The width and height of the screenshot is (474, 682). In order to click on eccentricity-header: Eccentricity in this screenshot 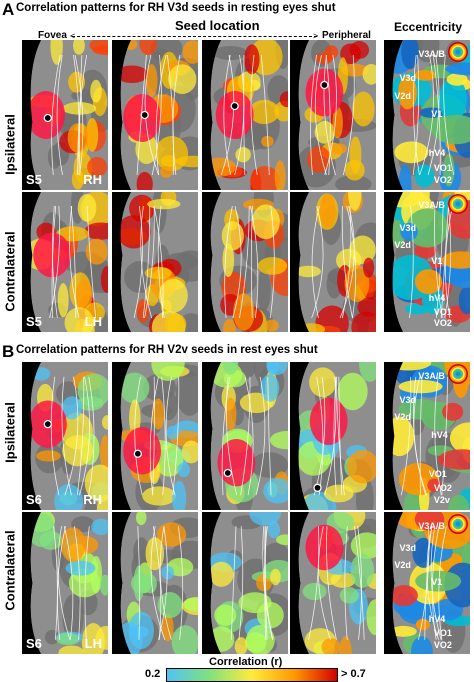, I will do `click(428, 27)`.